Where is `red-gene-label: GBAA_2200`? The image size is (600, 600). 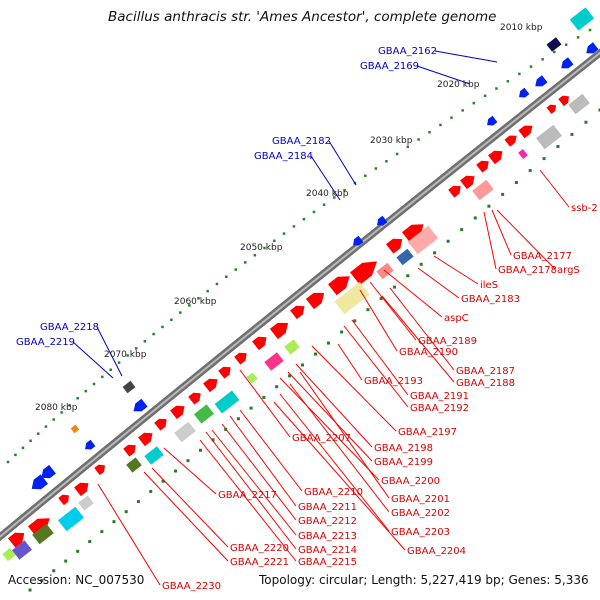
red-gene-label: GBAA_2200 is located at coordinates (410, 481).